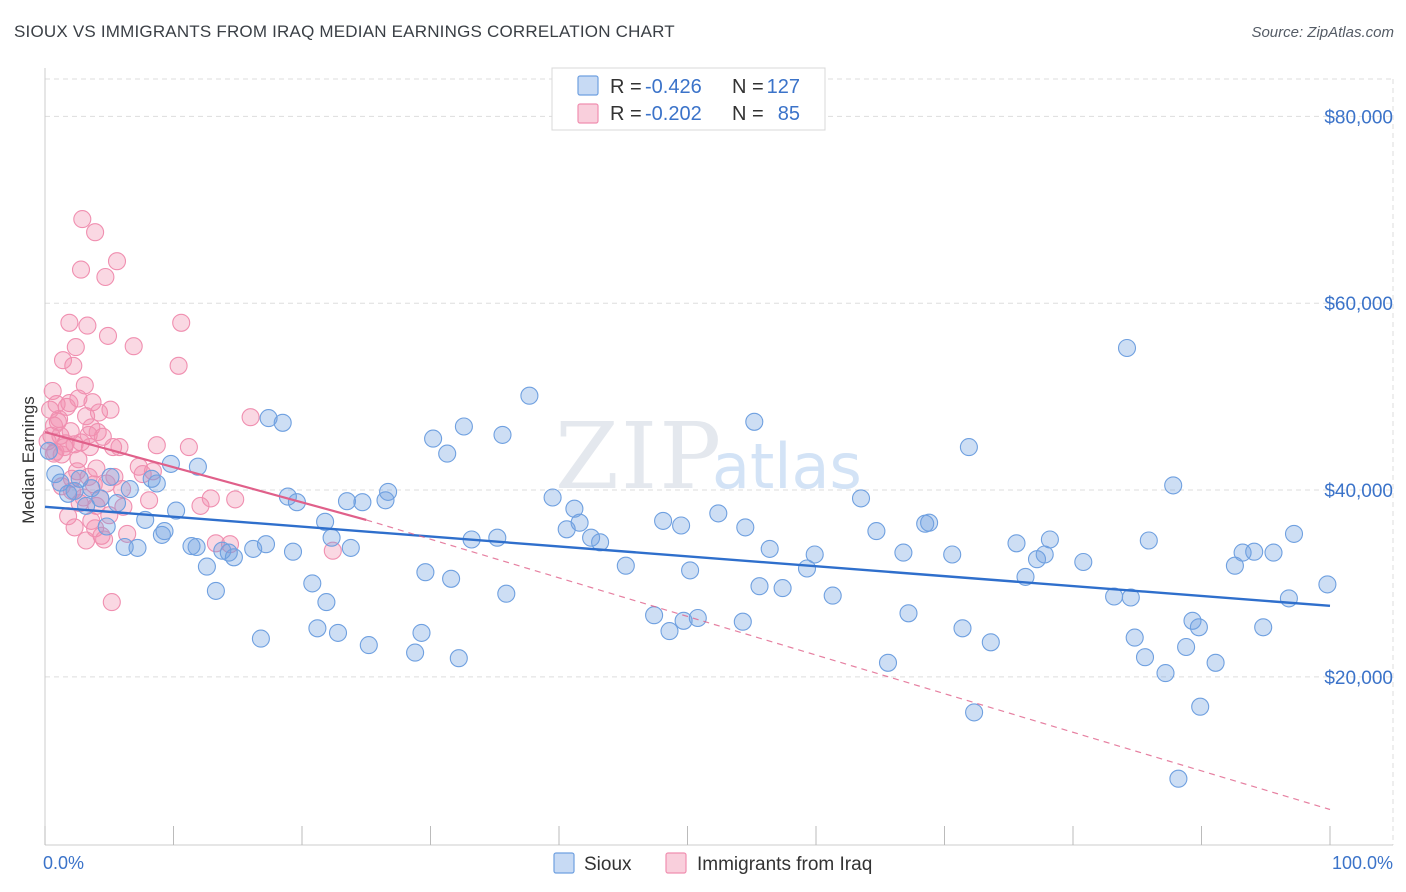 This screenshot has height=892, width=1406. Describe the element at coordinates (588, 85) in the screenshot. I see `legend-sioux-swatch` at that location.